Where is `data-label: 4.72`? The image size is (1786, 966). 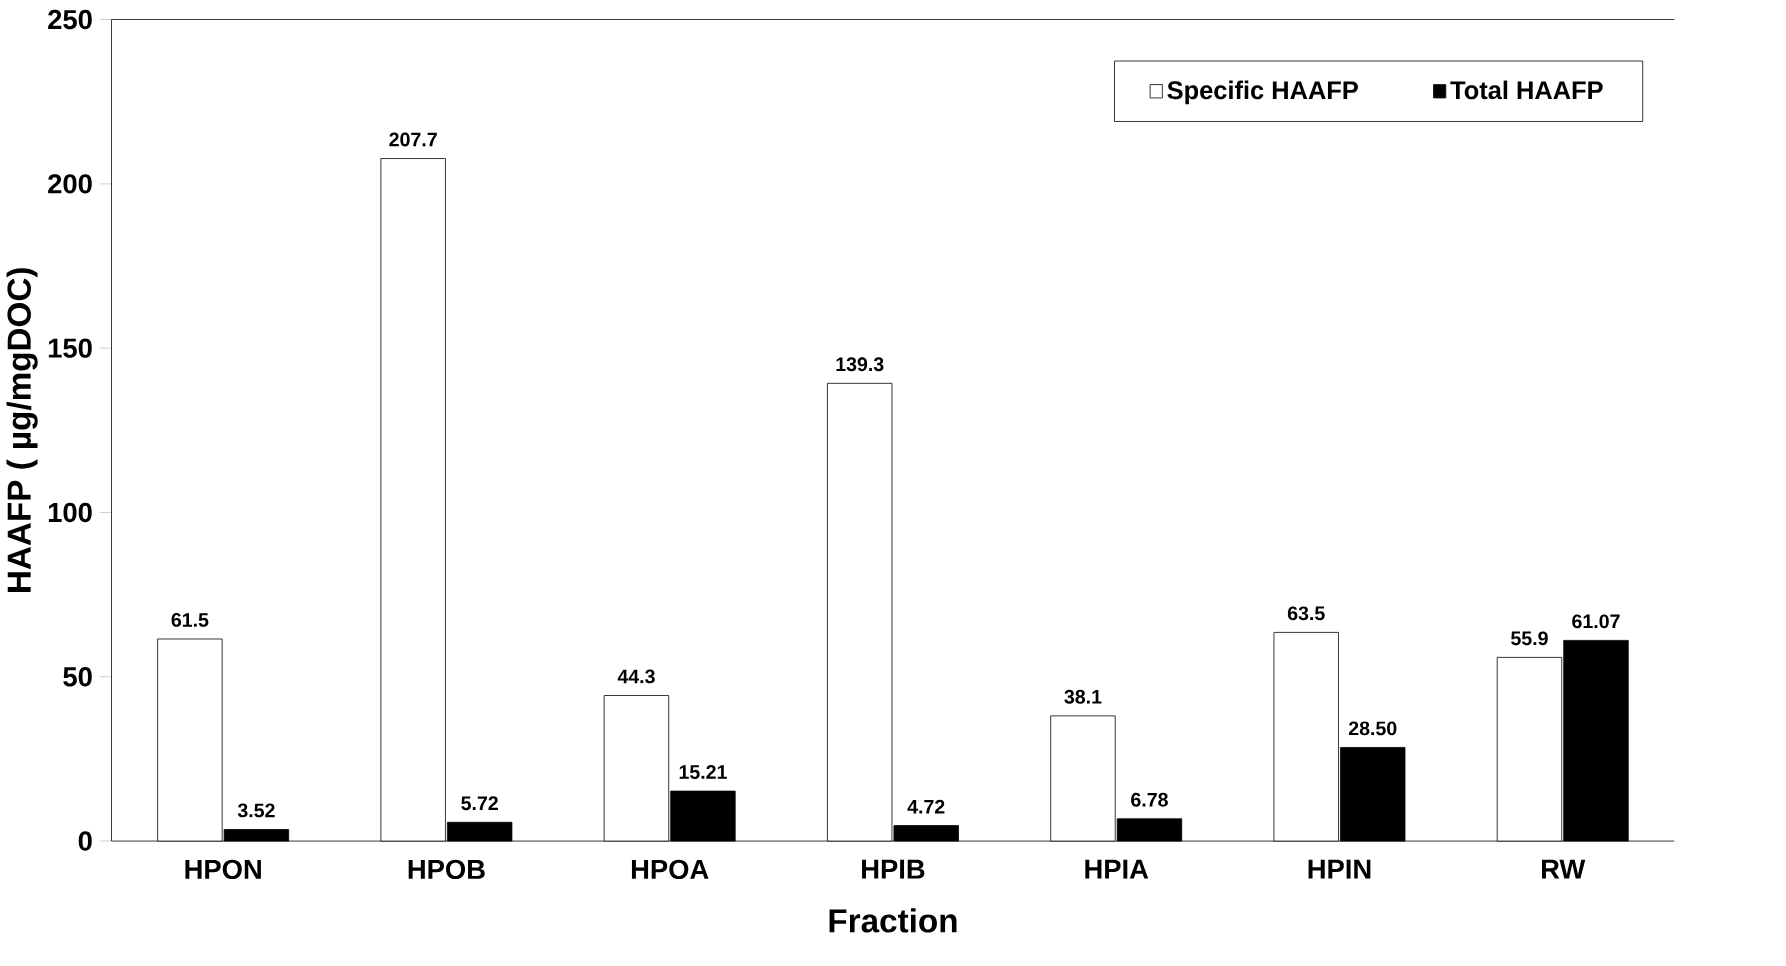
data-label: 4.72 is located at coordinates (926, 806).